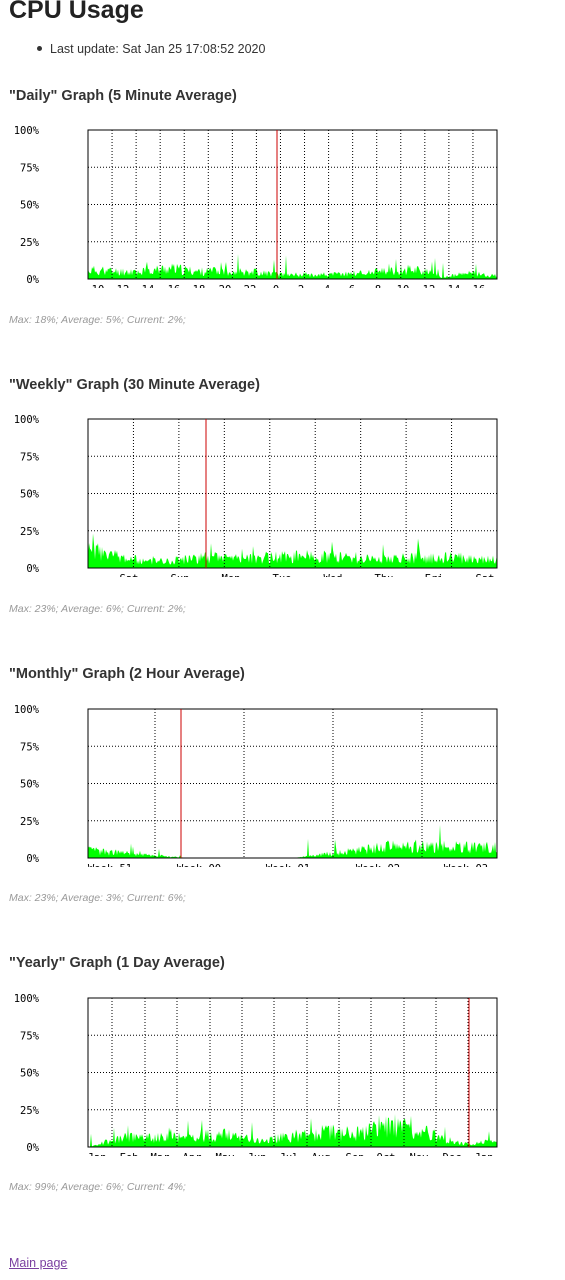 Image resolution: width=565 pixels, height=1280 pixels. Describe the element at coordinates (288, 865) in the screenshot. I see `x-tick-label: Week 01` at that location.